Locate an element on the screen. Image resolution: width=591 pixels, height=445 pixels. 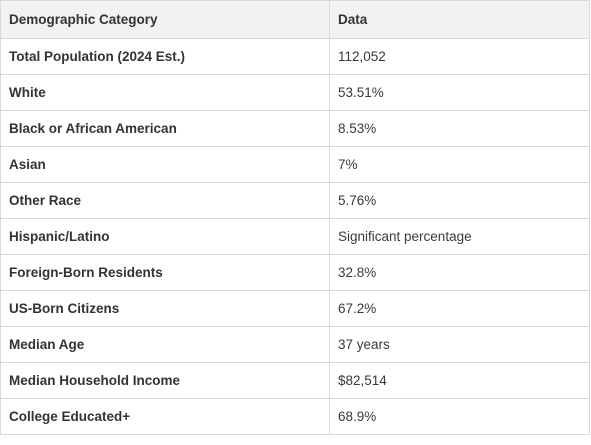
table-row: Median Household Income $82,514 is located at coordinates (295, 380).